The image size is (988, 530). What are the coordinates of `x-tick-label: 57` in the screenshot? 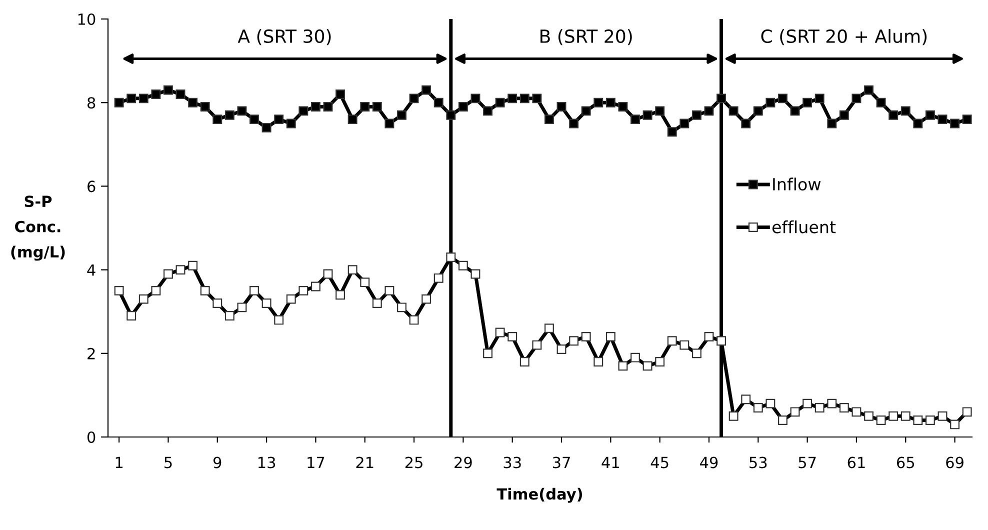 It's located at (807, 462).